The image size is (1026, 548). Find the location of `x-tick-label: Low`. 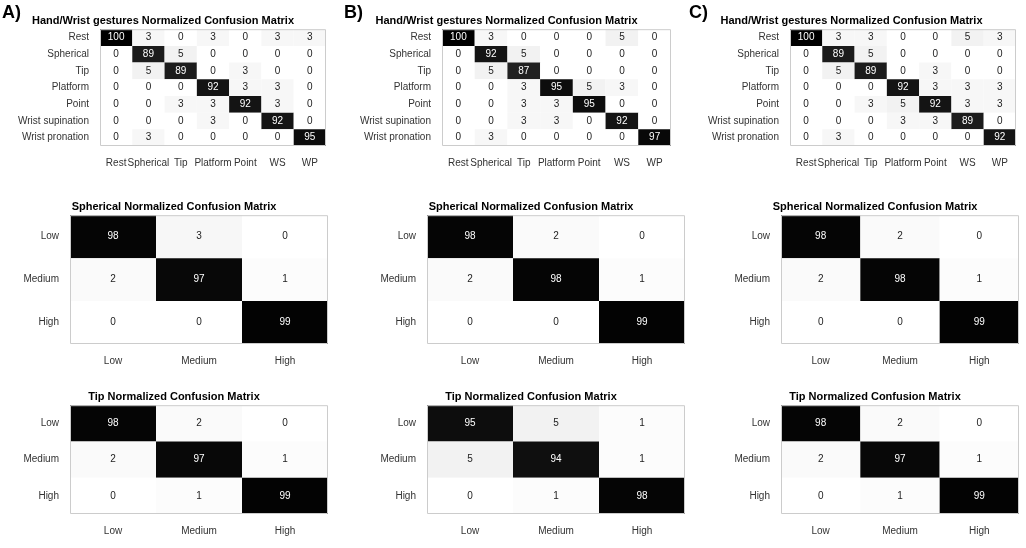

x-tick-label: Low is located at coordinates (470, 530).